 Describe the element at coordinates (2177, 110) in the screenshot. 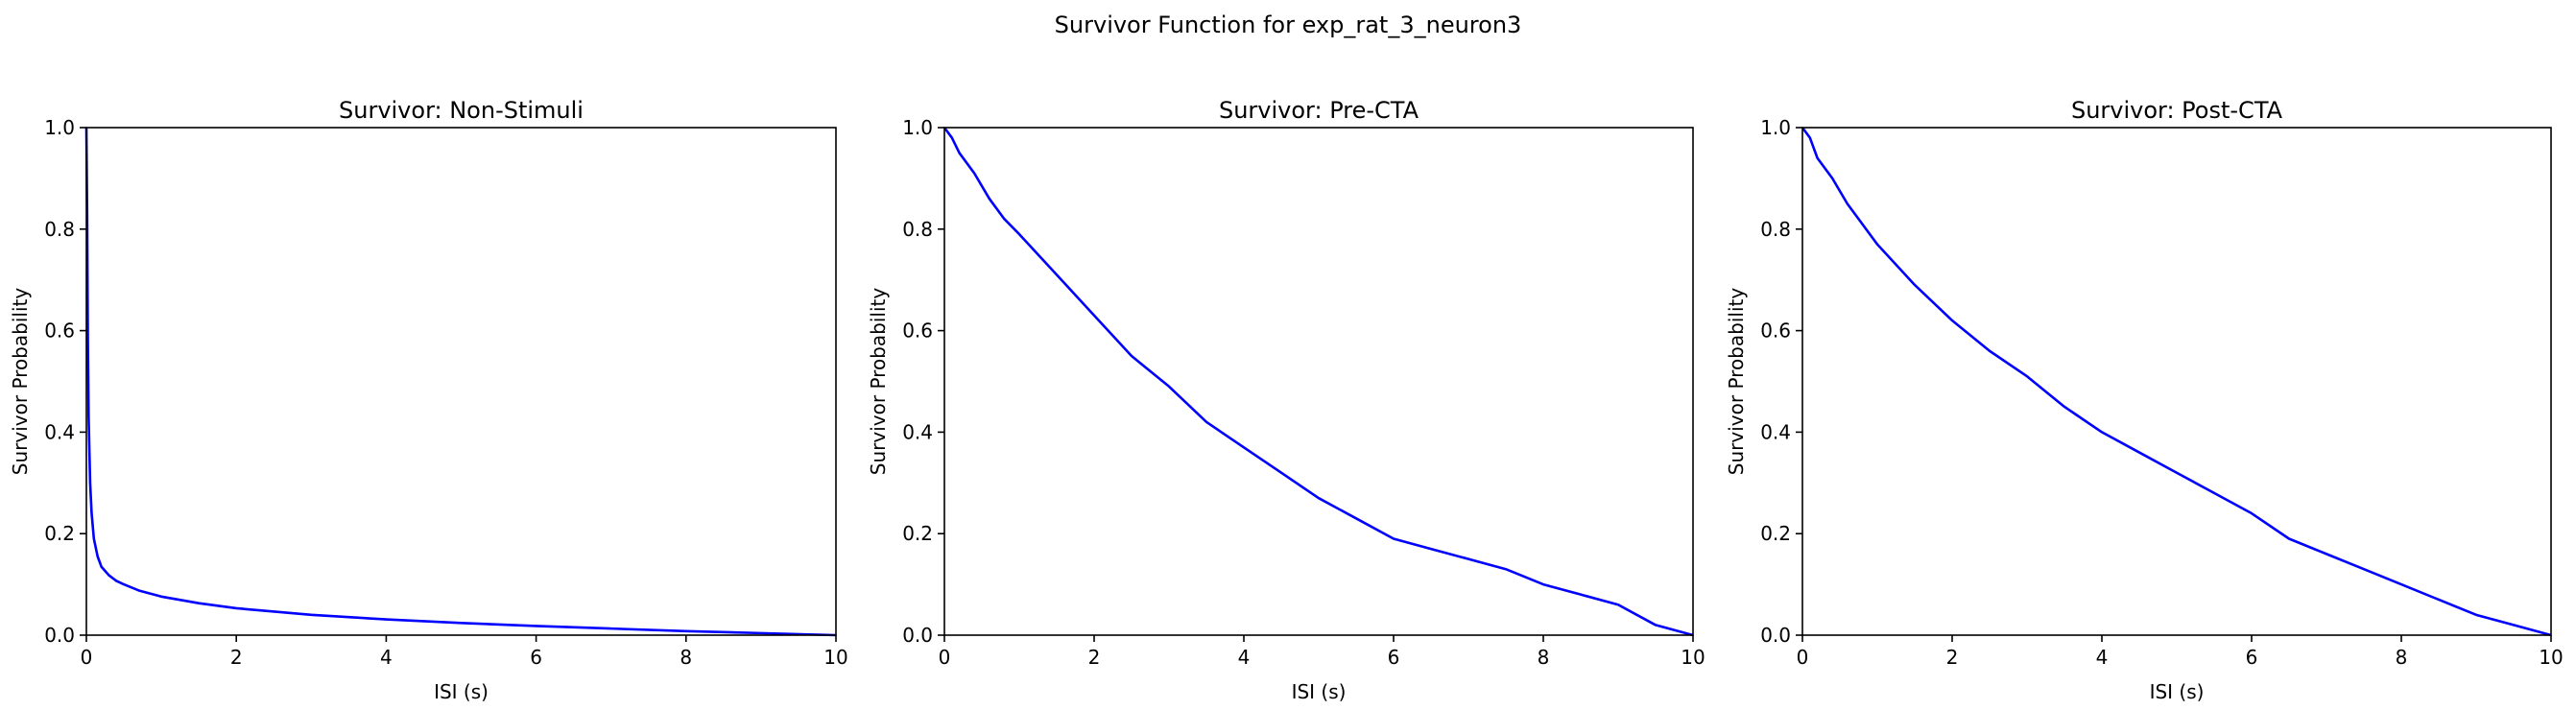

I see `panel-title: Survivor: Post-CTA` at that location.